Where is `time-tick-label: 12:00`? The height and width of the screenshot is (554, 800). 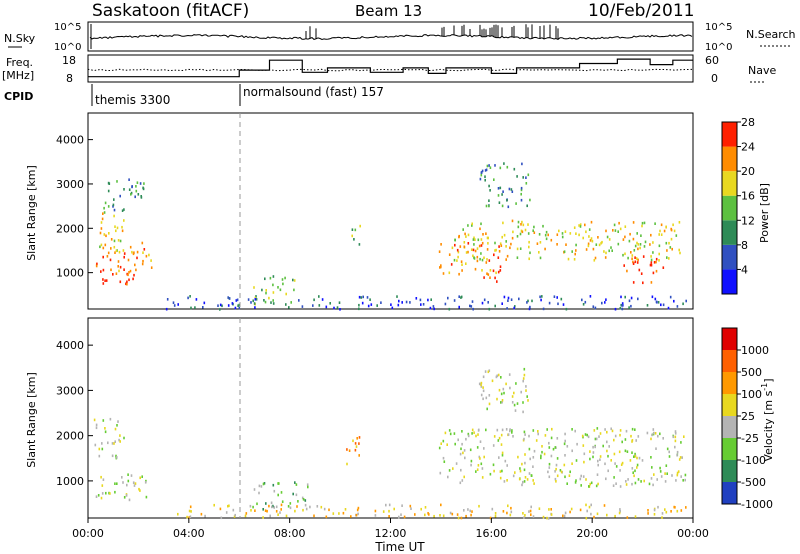 time-tick-label: 12:00 is located at coordinates (391, 533).